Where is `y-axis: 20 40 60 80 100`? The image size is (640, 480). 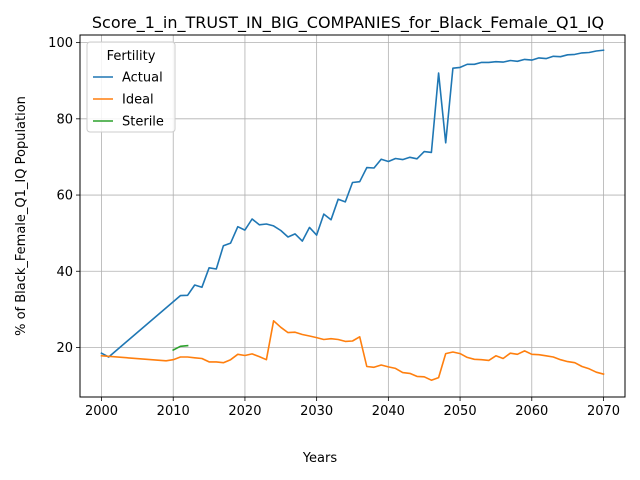
y-axis: 20 40 60 80 100 is located at coordinates (64, 196).